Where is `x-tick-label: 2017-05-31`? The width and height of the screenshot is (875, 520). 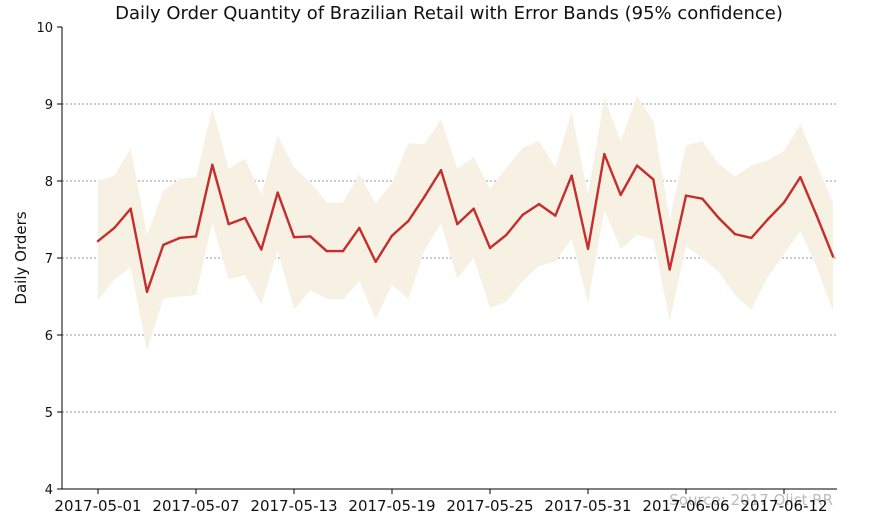 x-tick-label: 2017-05-31 is located at coordinates (587, 506).